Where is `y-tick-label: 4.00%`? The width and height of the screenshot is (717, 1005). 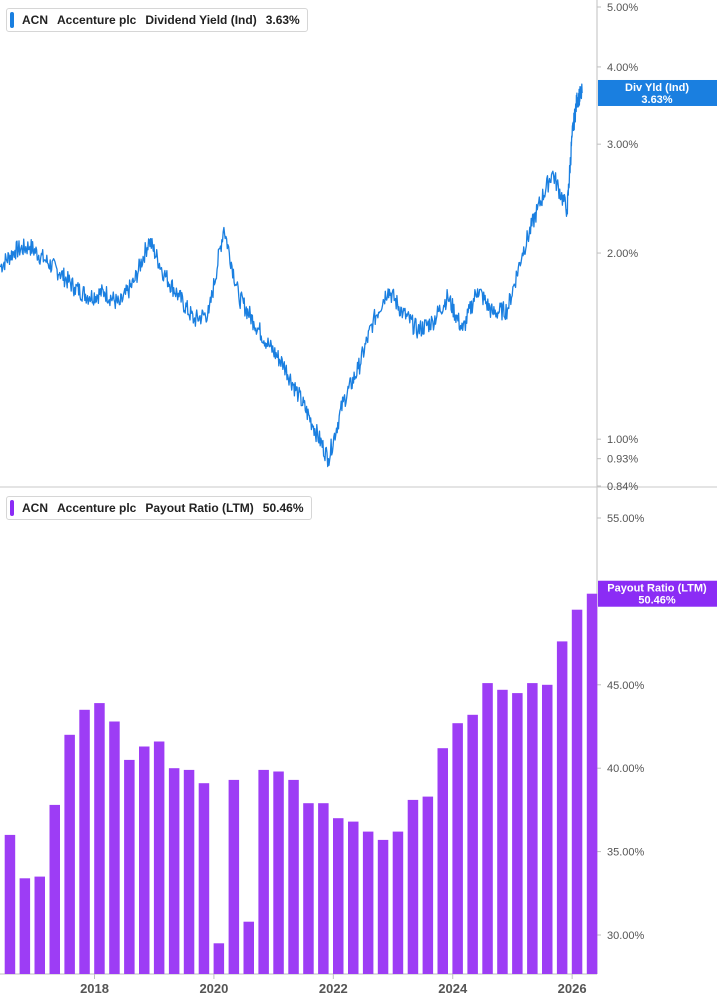
y-tick-label: 4.00% is located at coordinates (622, 68).